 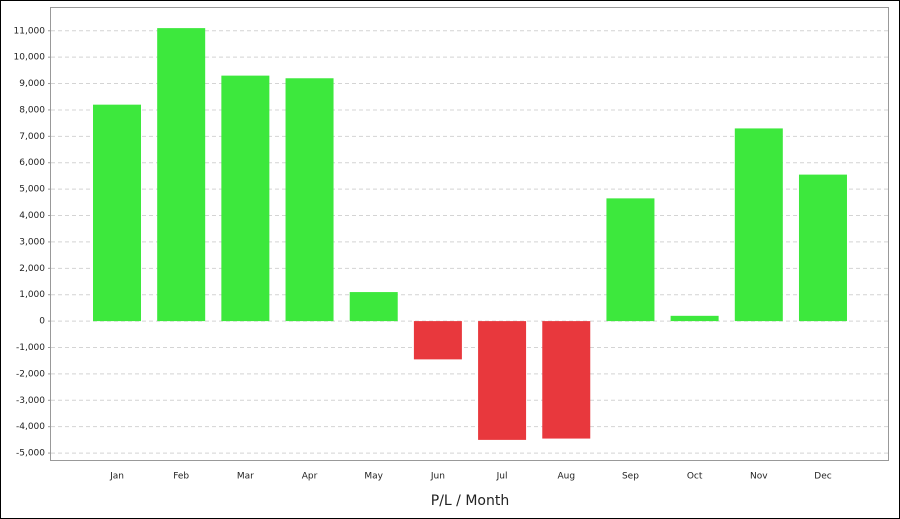 I want to click on x-tick-label: Jun, so click(x=437, y=477).